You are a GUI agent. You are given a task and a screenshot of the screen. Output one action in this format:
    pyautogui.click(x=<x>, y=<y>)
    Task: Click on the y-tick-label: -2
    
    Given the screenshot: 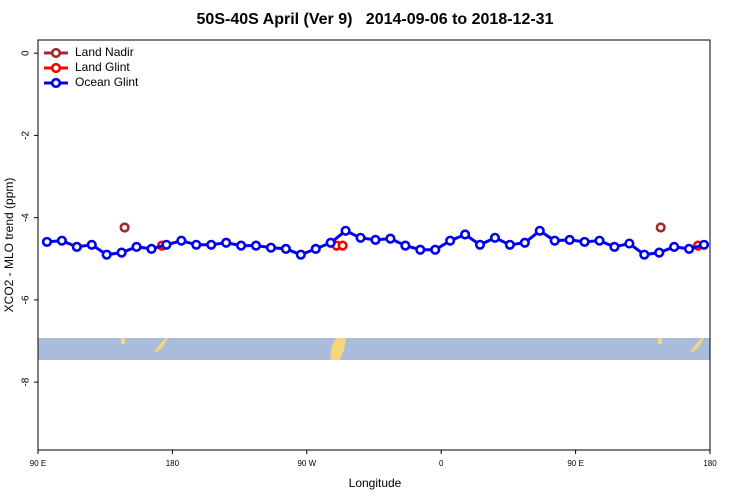 What is the action you would take?
    pyautogui.click(x=26, y=135)
    